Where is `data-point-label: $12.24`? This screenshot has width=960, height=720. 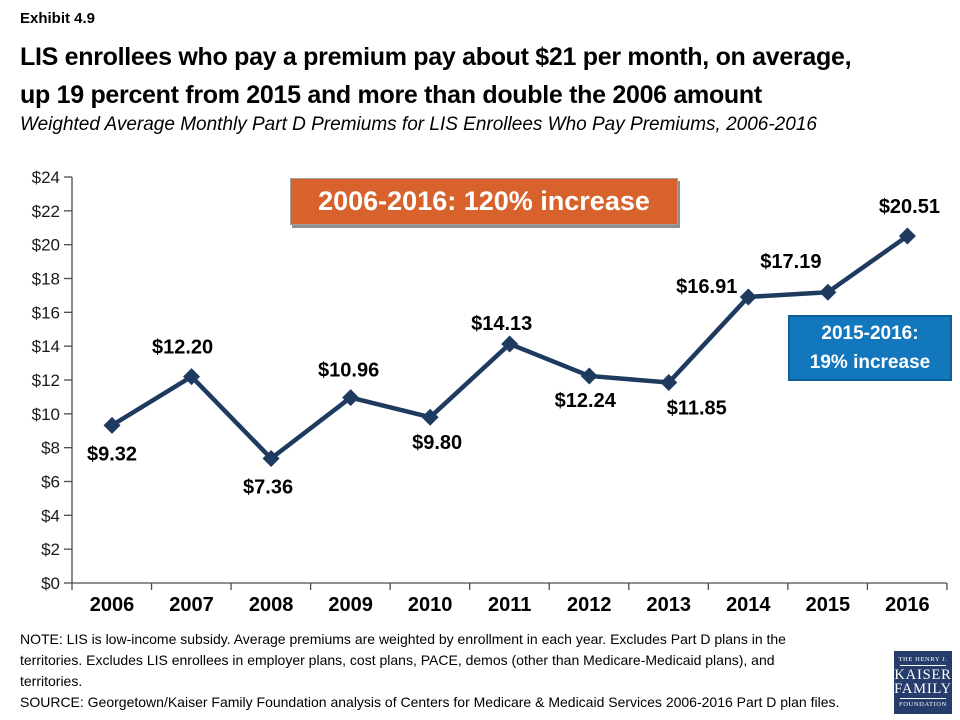 data-point-label: $12.24 is located at coordinates (586, 401).